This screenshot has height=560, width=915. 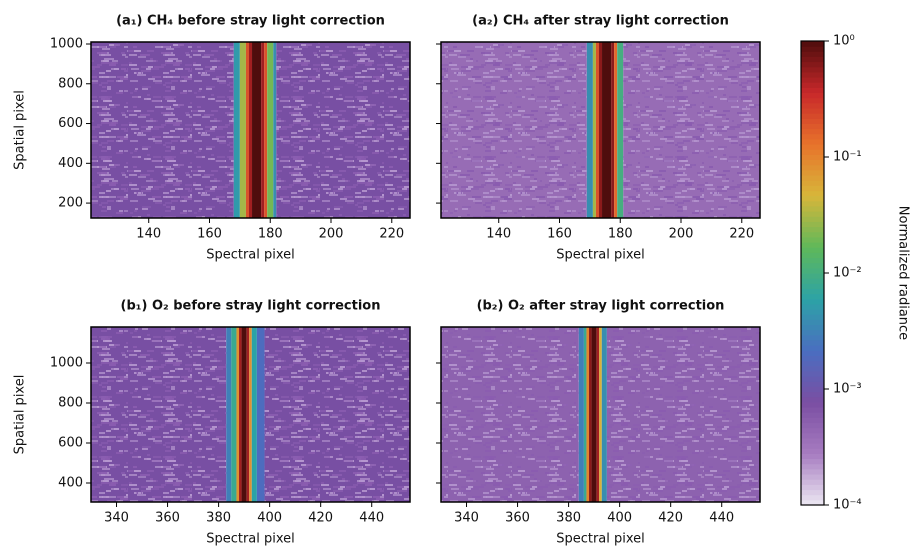 I want to click on x-tick-label: 360, so click(x=517, y=518).